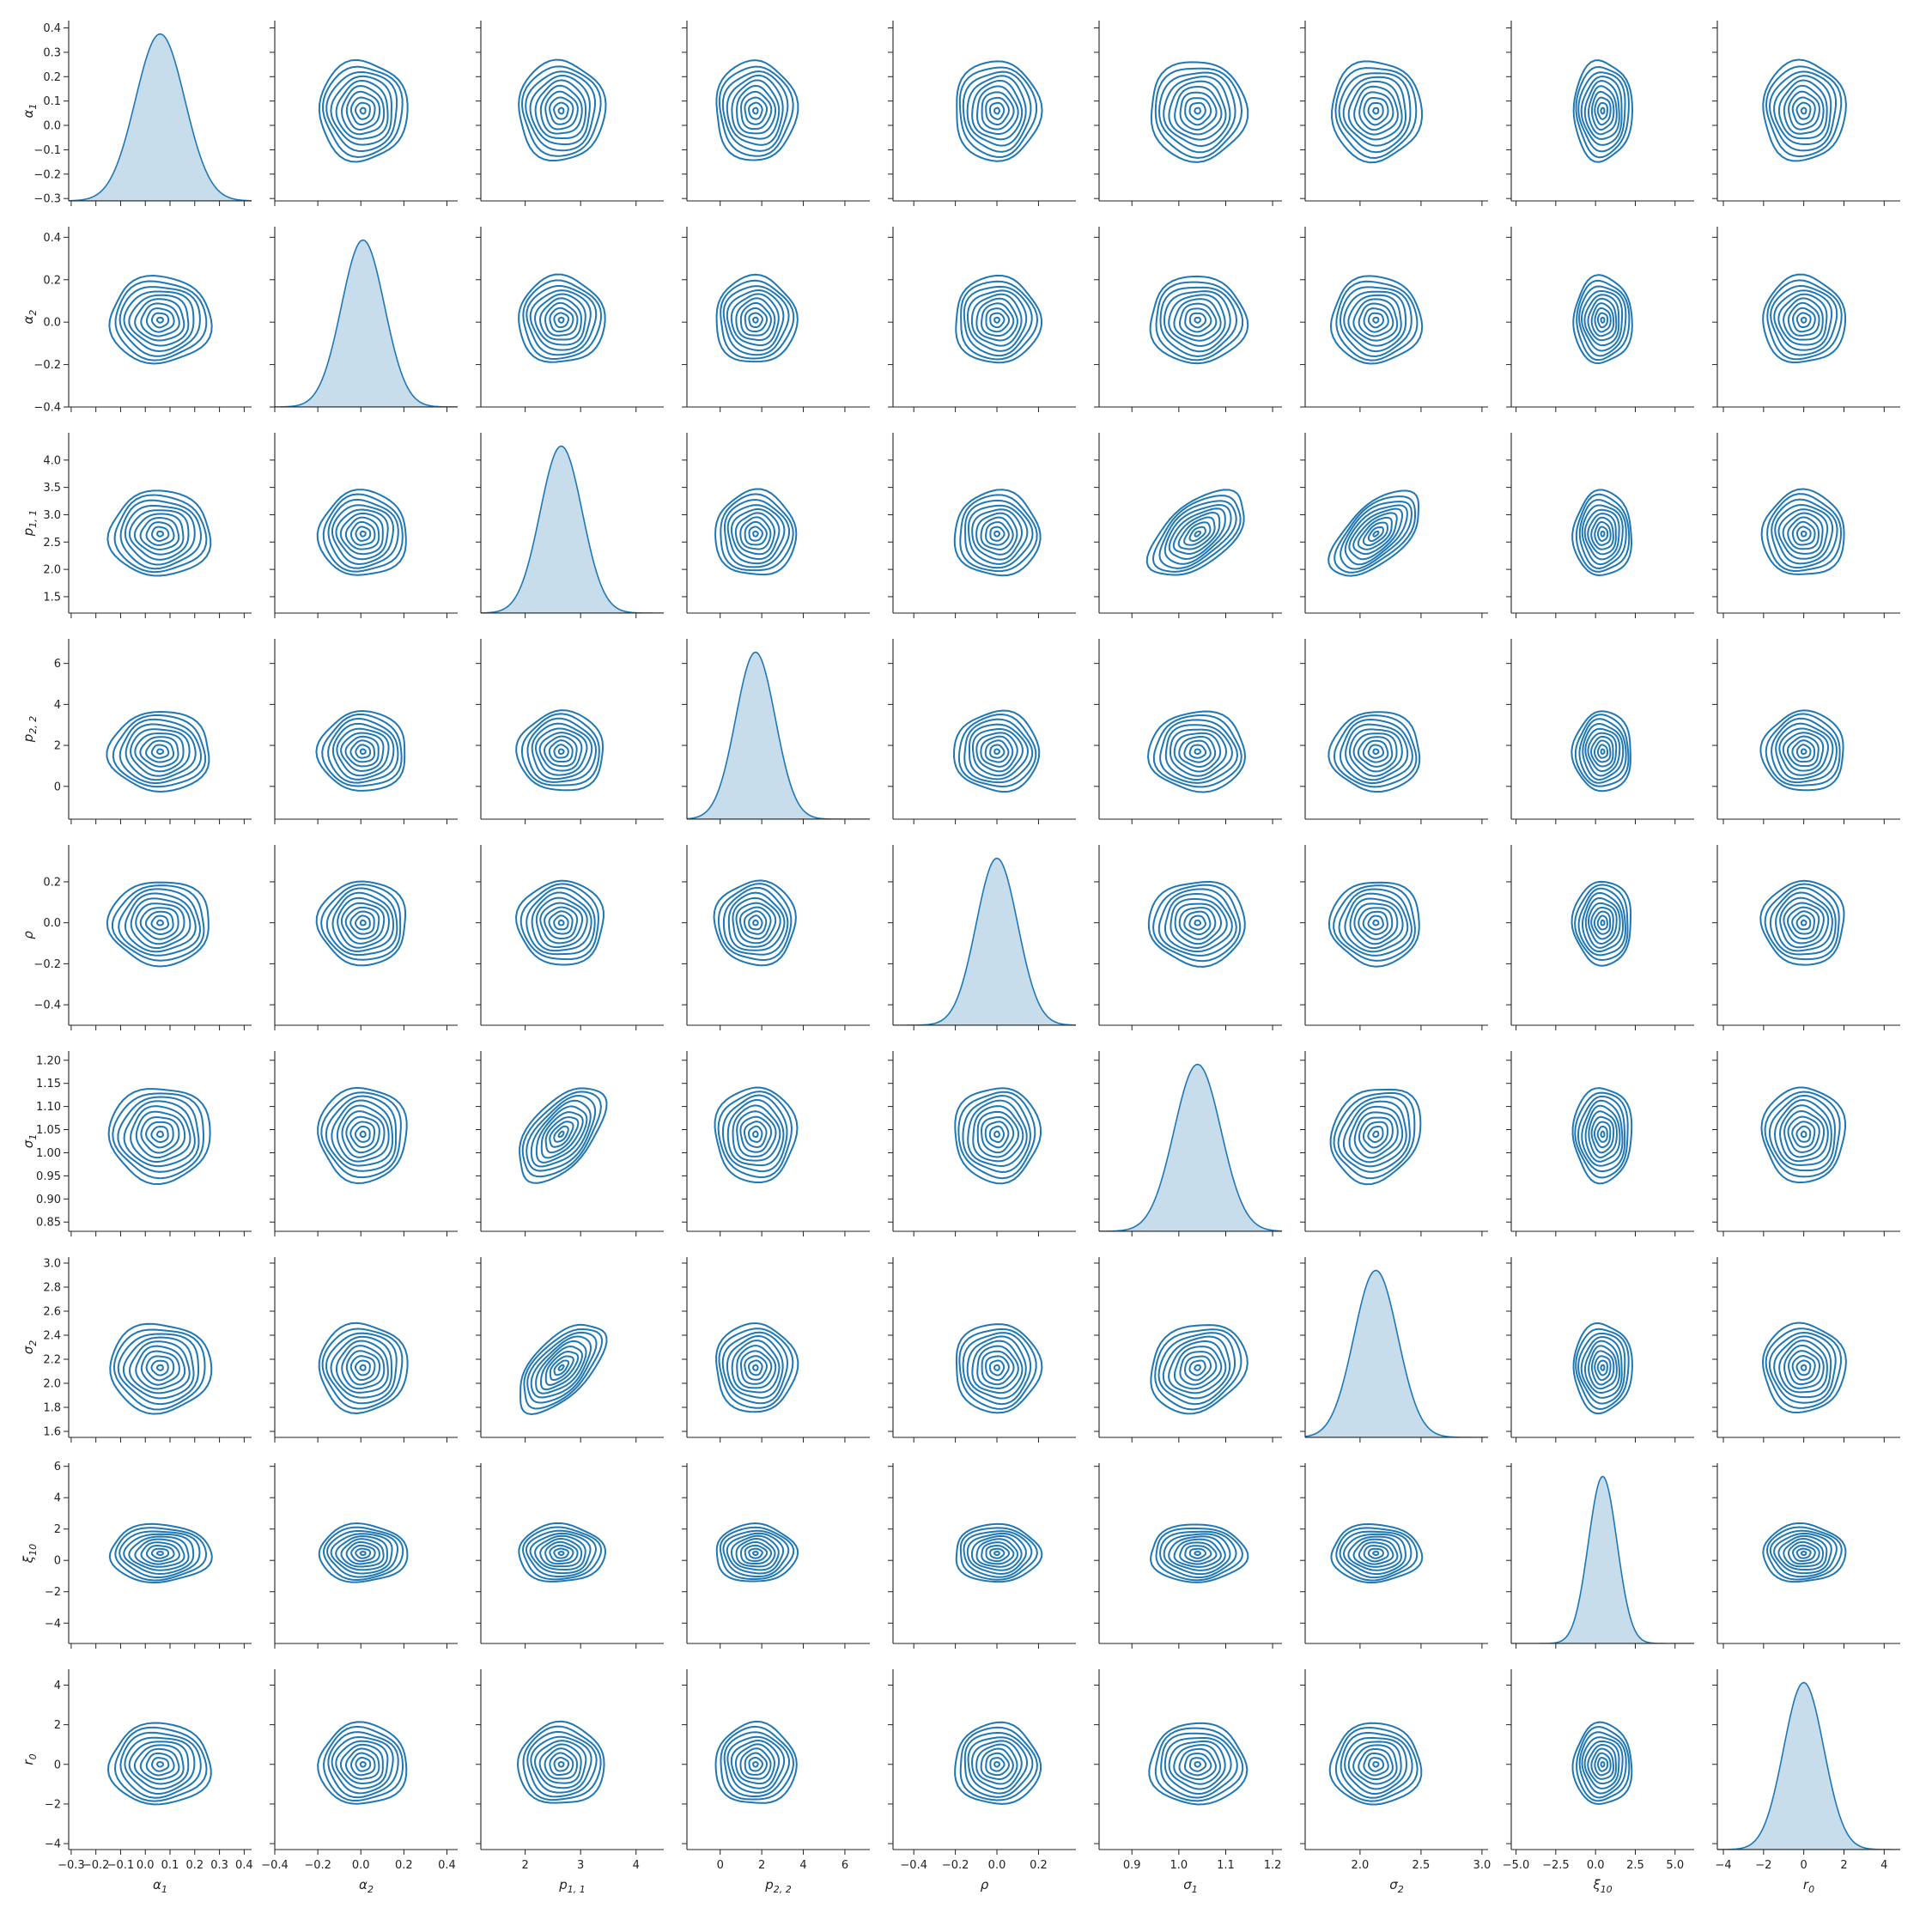 The height and width of the screenshot is (1932, 1932). I want to click on y-tick-label: 4, so click(58, 705).